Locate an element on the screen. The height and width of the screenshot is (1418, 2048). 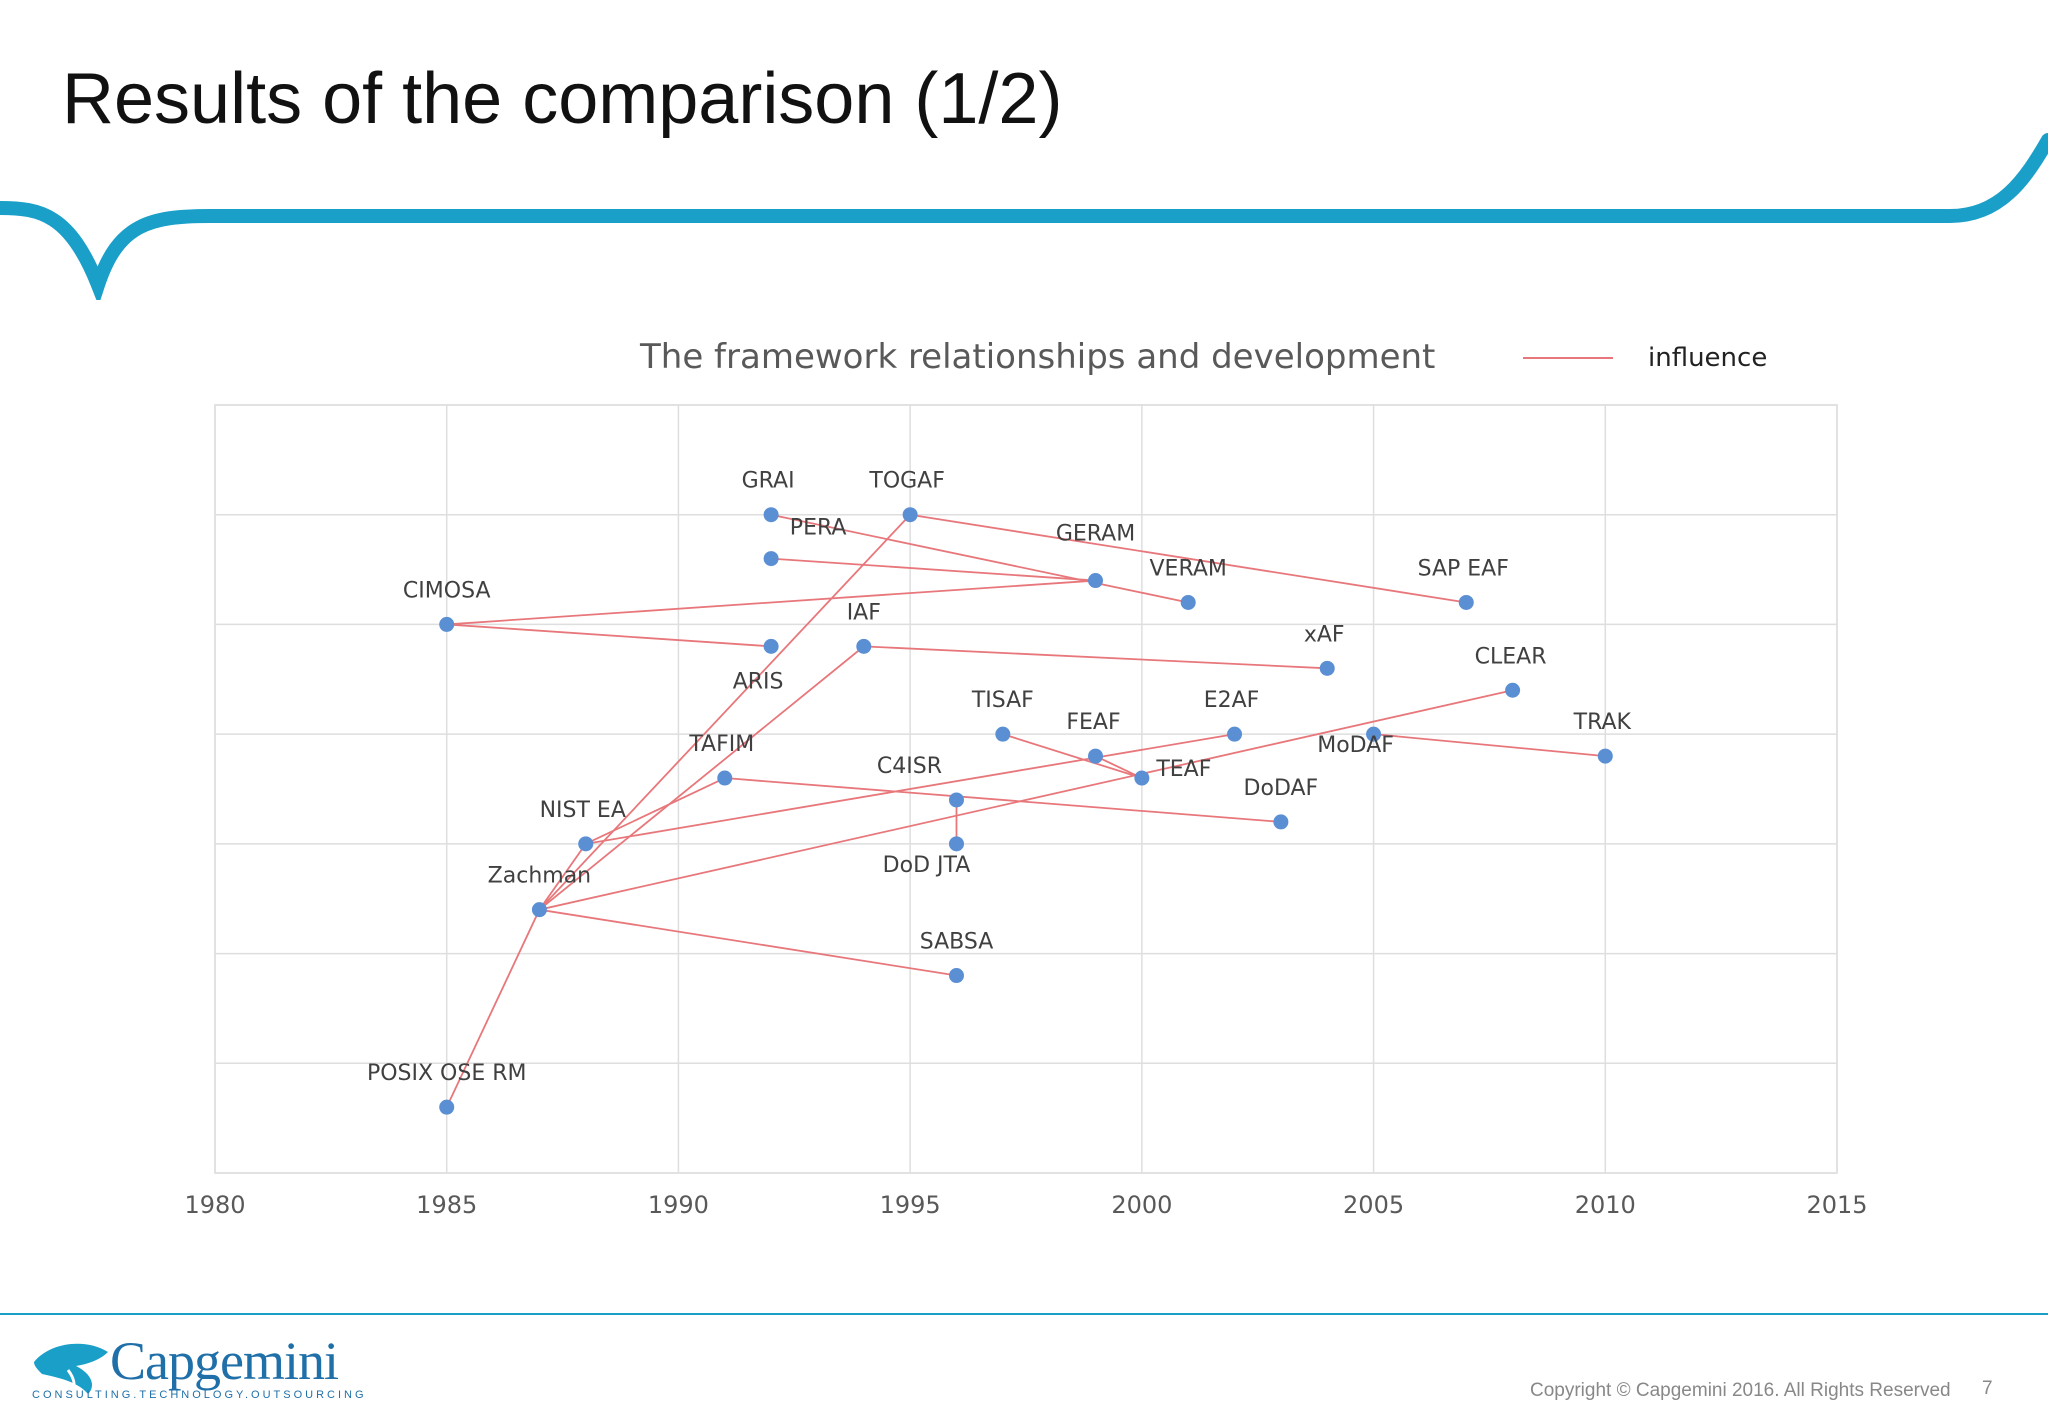
page-number: 7 is located at coordinates (1987, 1388).